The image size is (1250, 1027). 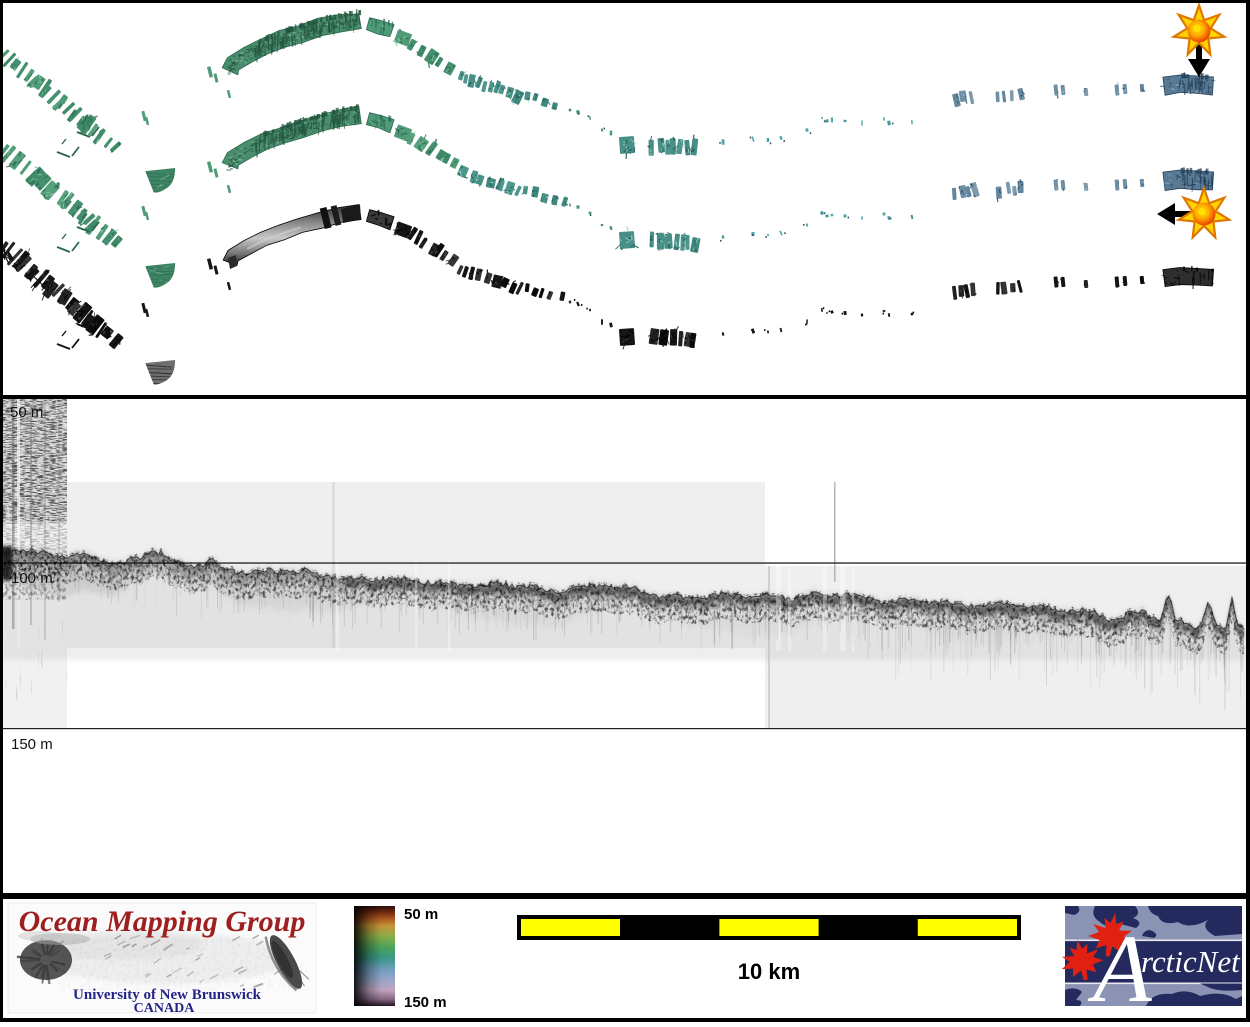 I want to click on svg-text: A, so click(x=1119, y=968).